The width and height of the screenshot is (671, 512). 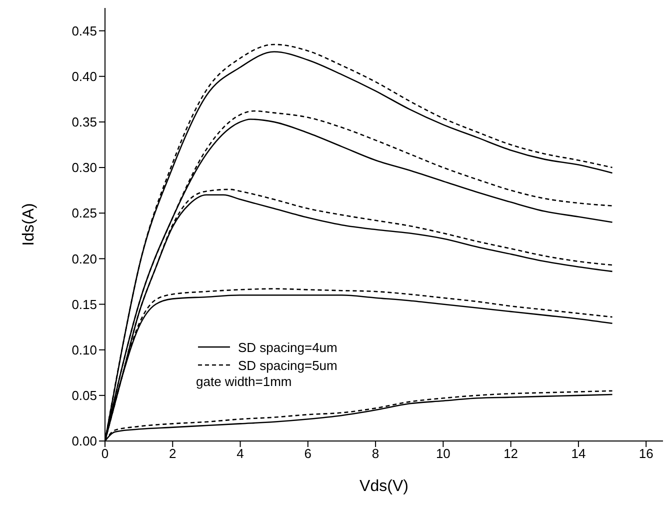 What do you see at coordinates (308, 454) in the screenshot?
I see `x-tick-label: 6` at bounding box center [308, 454].